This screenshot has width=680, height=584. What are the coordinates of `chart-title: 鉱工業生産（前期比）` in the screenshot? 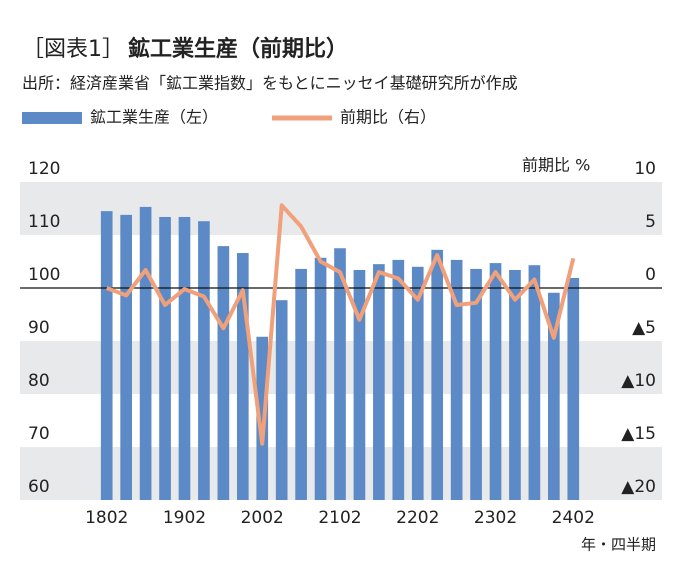 It's located at (238, 49).